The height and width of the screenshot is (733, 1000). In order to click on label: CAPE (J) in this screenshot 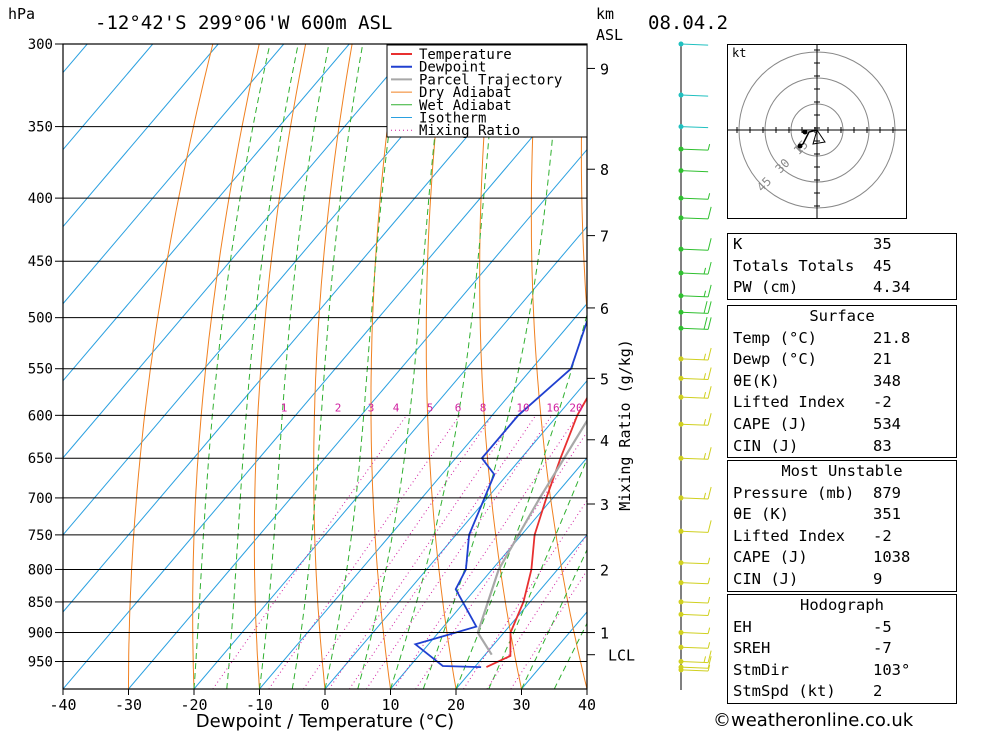, I will do `click(770, 557)`.